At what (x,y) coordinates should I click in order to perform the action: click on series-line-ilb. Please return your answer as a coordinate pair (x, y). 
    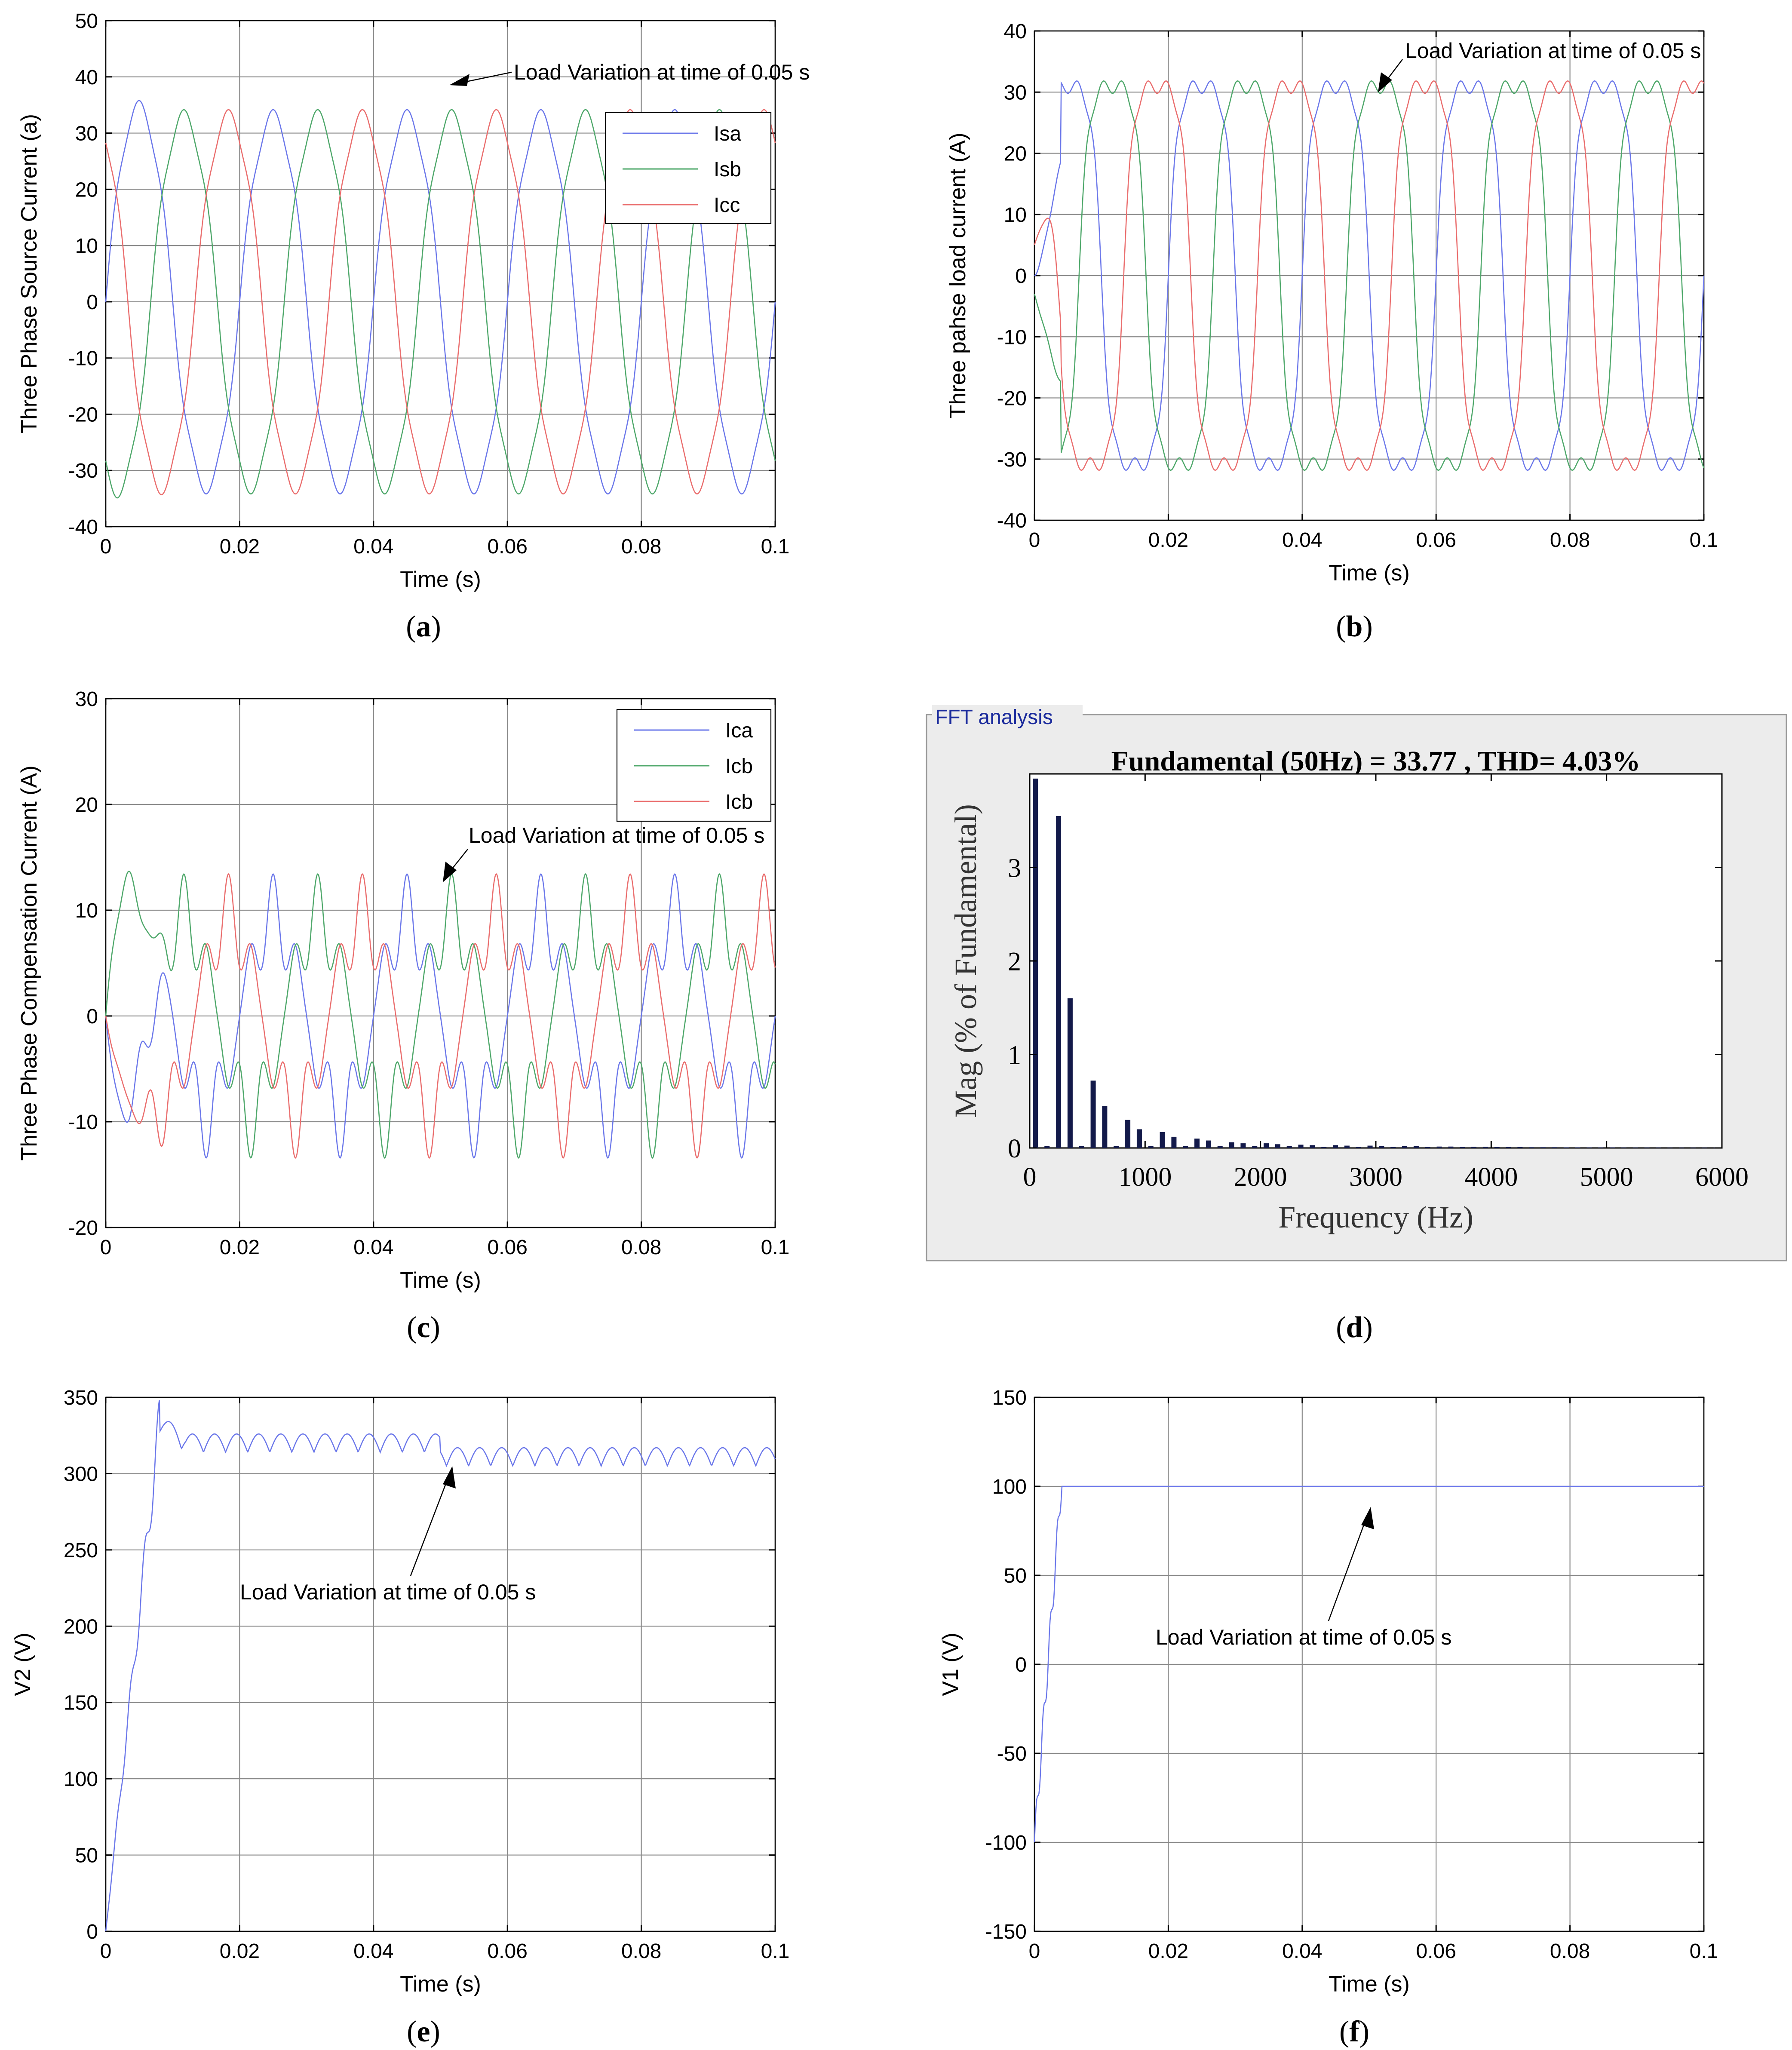
    Looking at the image, I should click on (1369, 275).